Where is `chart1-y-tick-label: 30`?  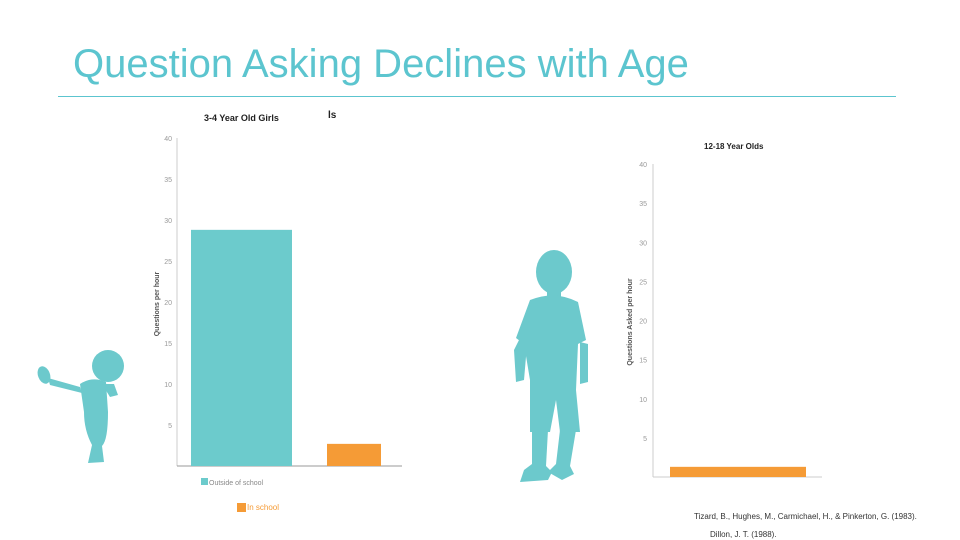 chart1-y-tick-label: 30 is located at coordinates (168, 221).